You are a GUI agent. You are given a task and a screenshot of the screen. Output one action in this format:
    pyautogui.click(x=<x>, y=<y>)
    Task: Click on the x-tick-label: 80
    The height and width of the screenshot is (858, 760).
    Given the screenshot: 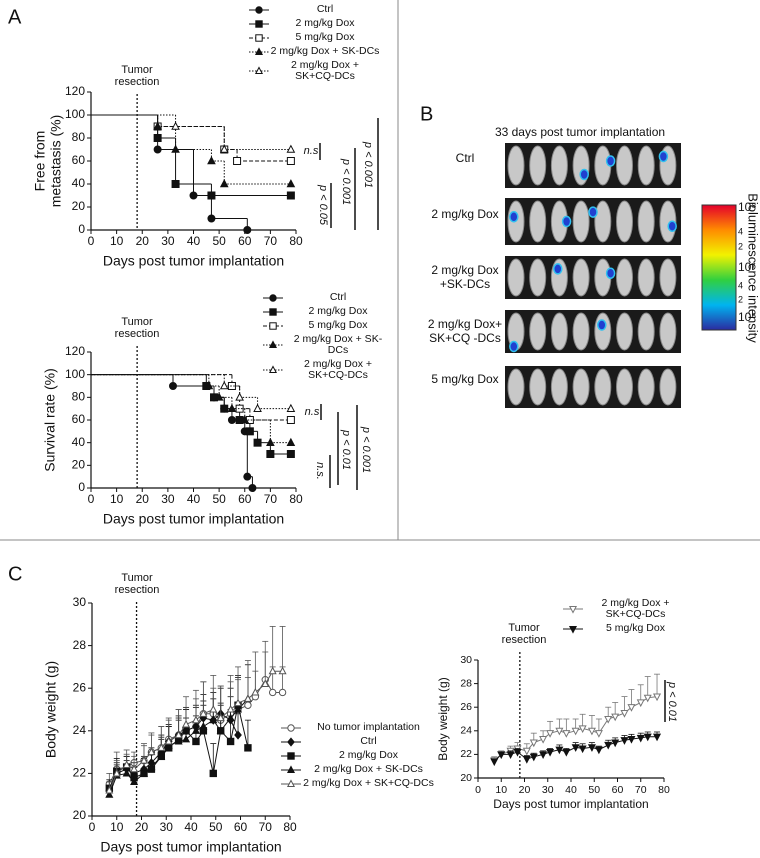 What is the action you would take?
    pyautogui.click(x=296, y=499)
    